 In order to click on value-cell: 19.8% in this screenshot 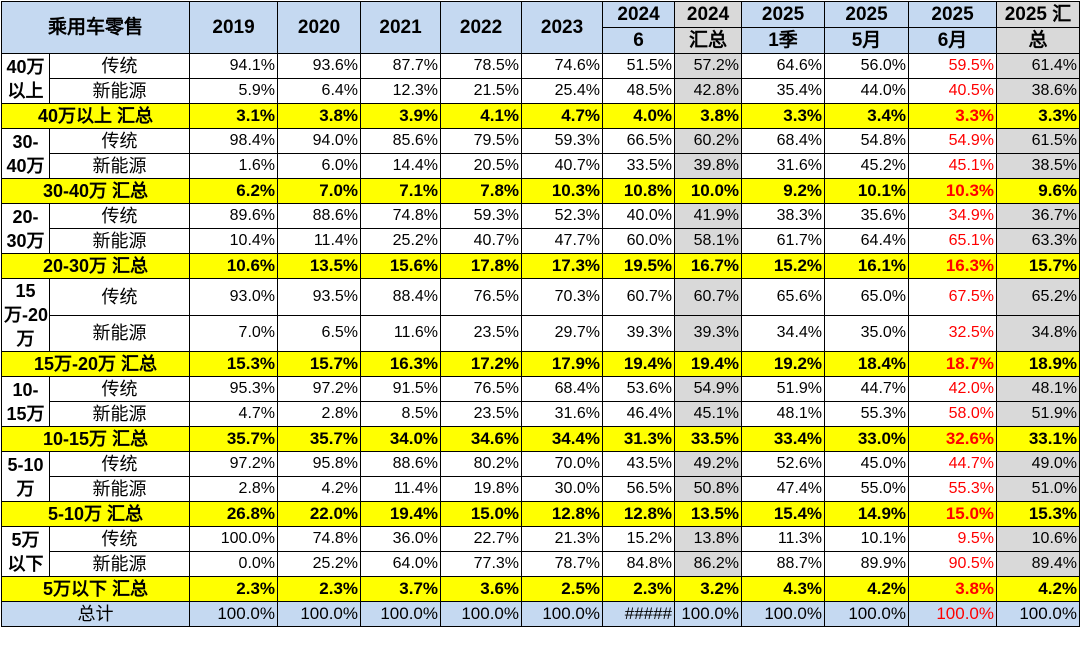, I will do `click(481, 489)`.